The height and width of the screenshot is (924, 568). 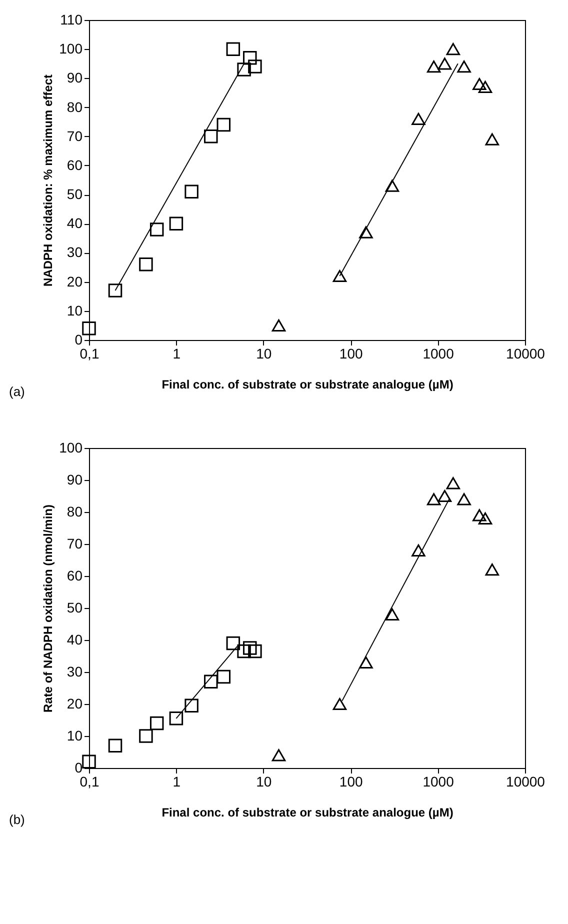 What do you see at coordinates (48, 608) in the screenshot?
I see `y-axis-title: Rate of NADPH oxidation (nmol/min)` at bounding box center [48, 608].